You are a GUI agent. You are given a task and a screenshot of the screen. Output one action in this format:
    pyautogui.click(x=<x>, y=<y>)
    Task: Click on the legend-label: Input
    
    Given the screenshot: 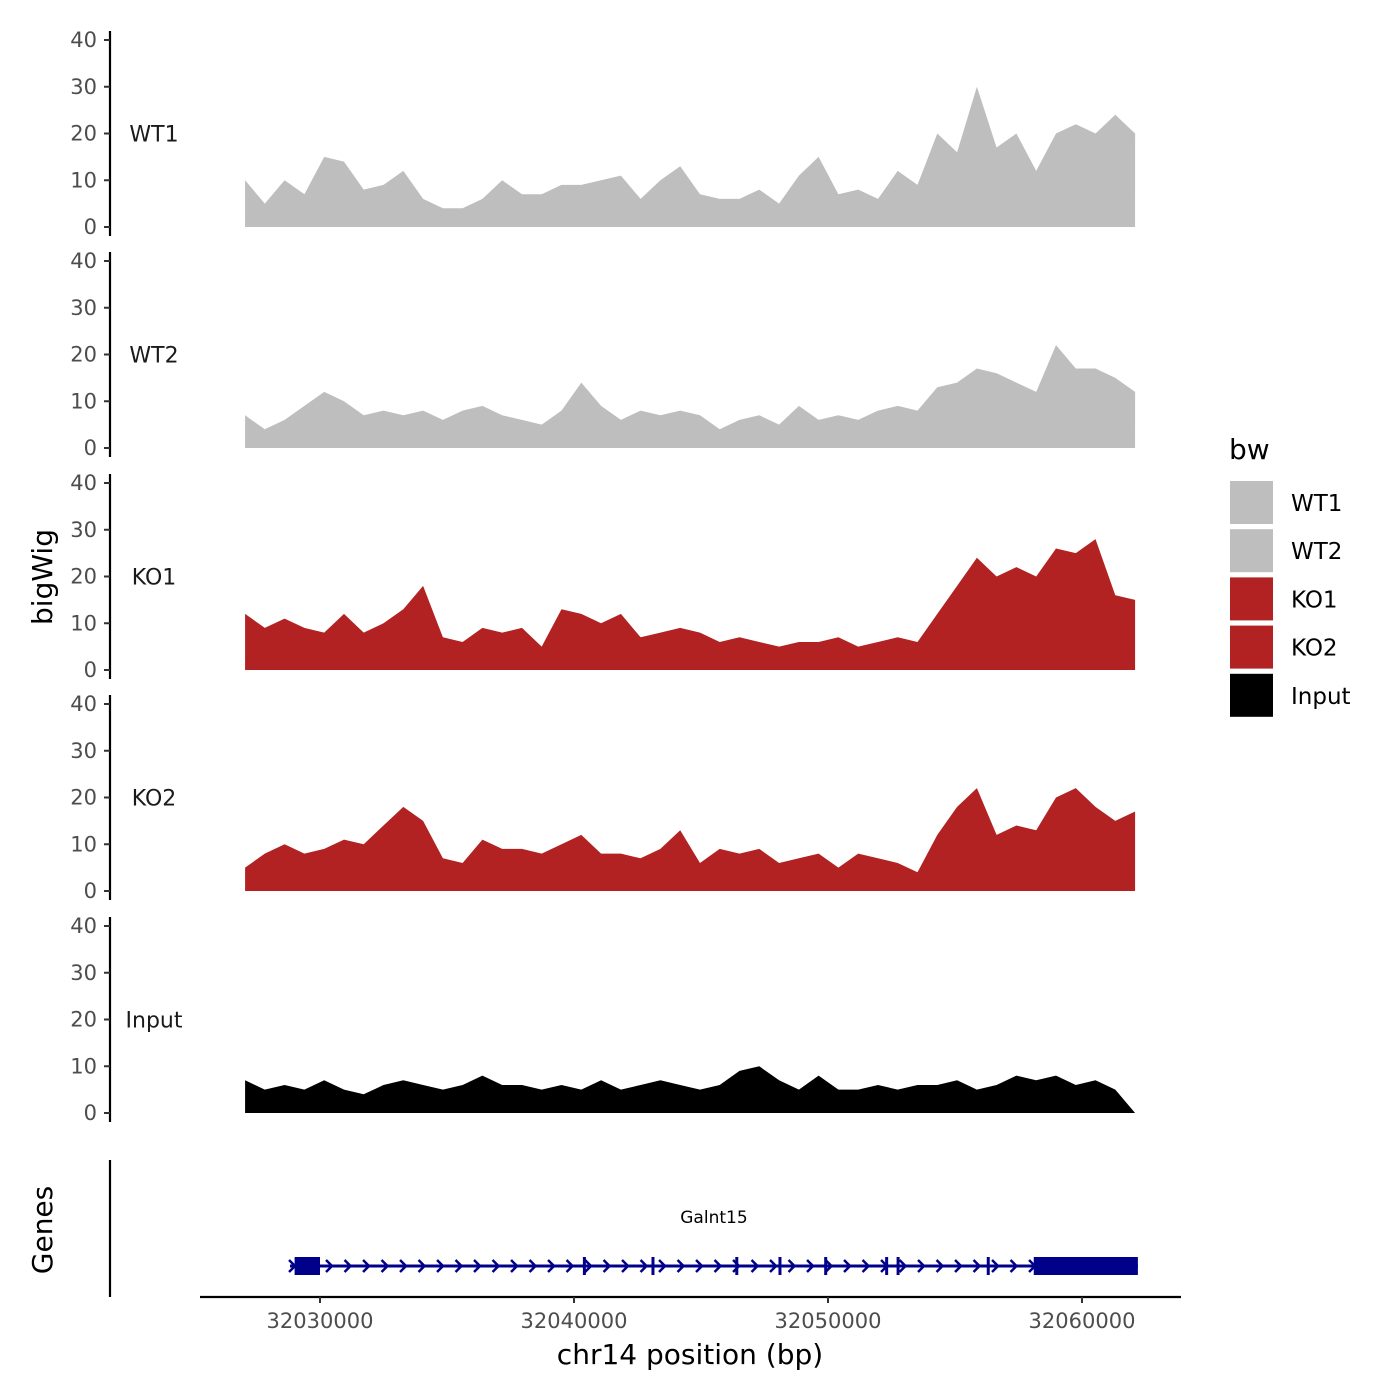 What is the action you would take?
    pyautogui.click(x=1321, y=697)
    